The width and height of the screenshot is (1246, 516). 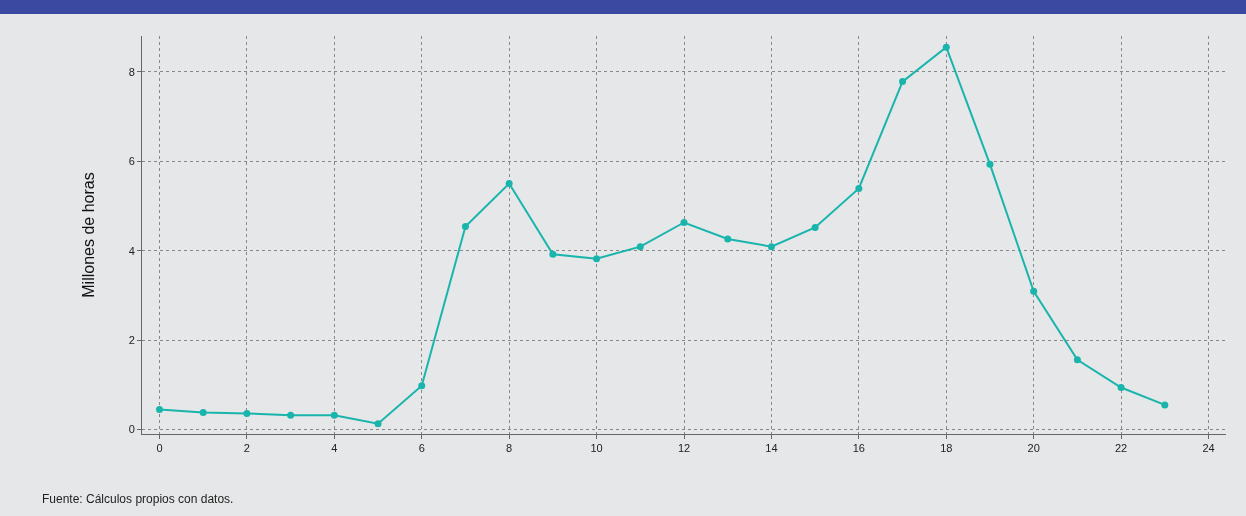 What do you see at coordinates (131, 250) in the screenshot?
I see `y-tick-label: 4` at bounding box center [131, 250].